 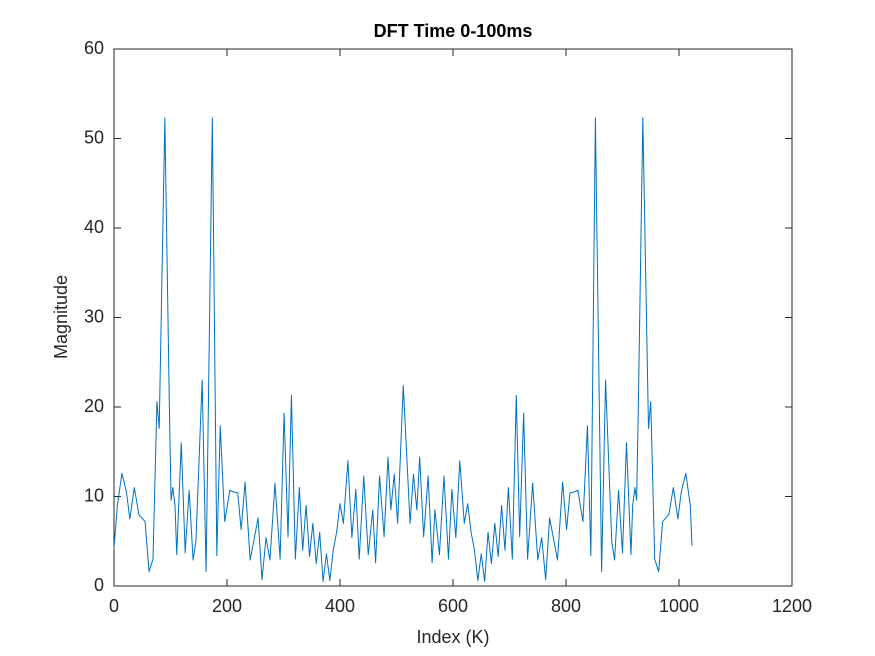 What do you see at coordinates (566, 606) in the screenshot?
I see `x-tick-label: 800` at bounding box center [566, 606].